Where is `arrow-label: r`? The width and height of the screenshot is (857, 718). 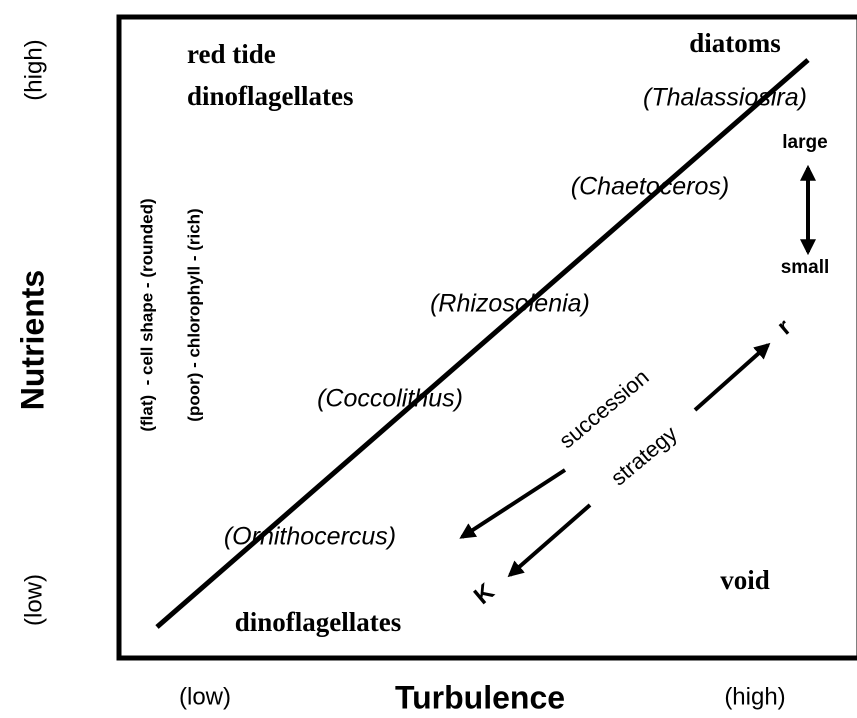
arrow-label: r is located at coordinates (784, 327).